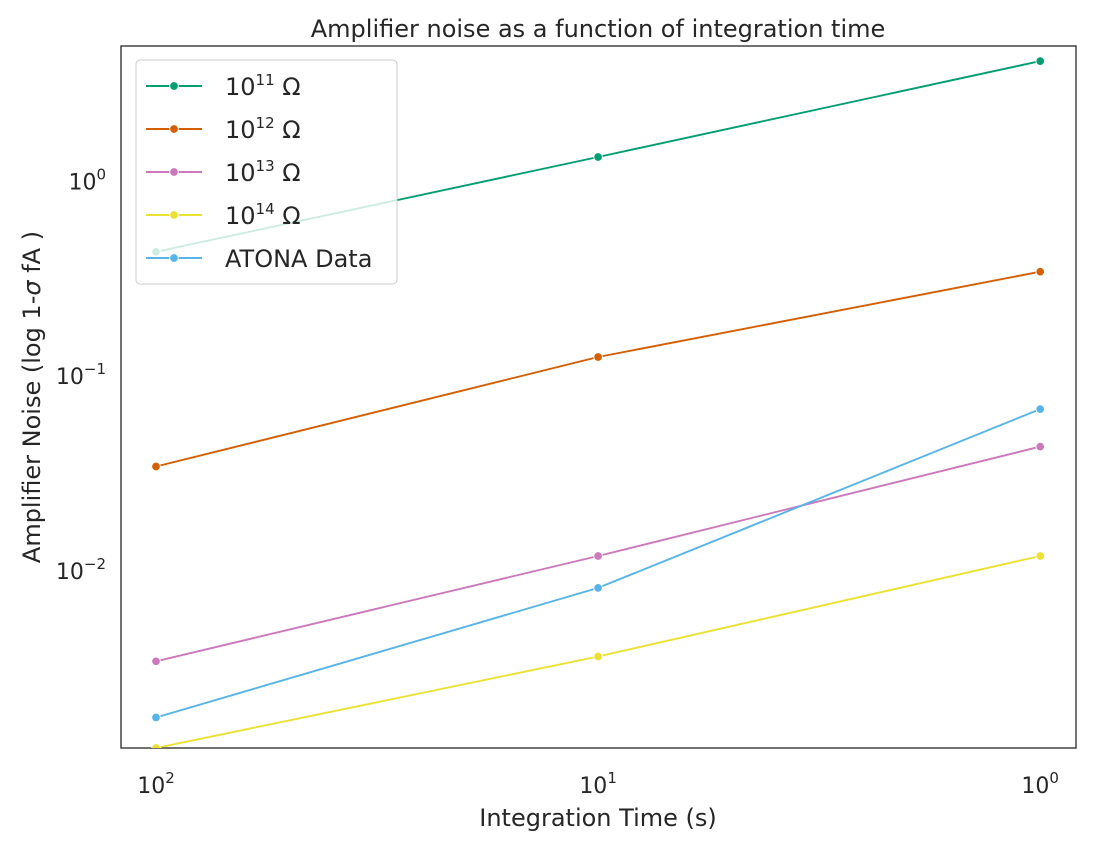 The width and height of the screenshot is (1100, 850). Describe the element at coordinates (263, 86) in the screenshot. I see `legend-label: 1011 Ω` at that location.